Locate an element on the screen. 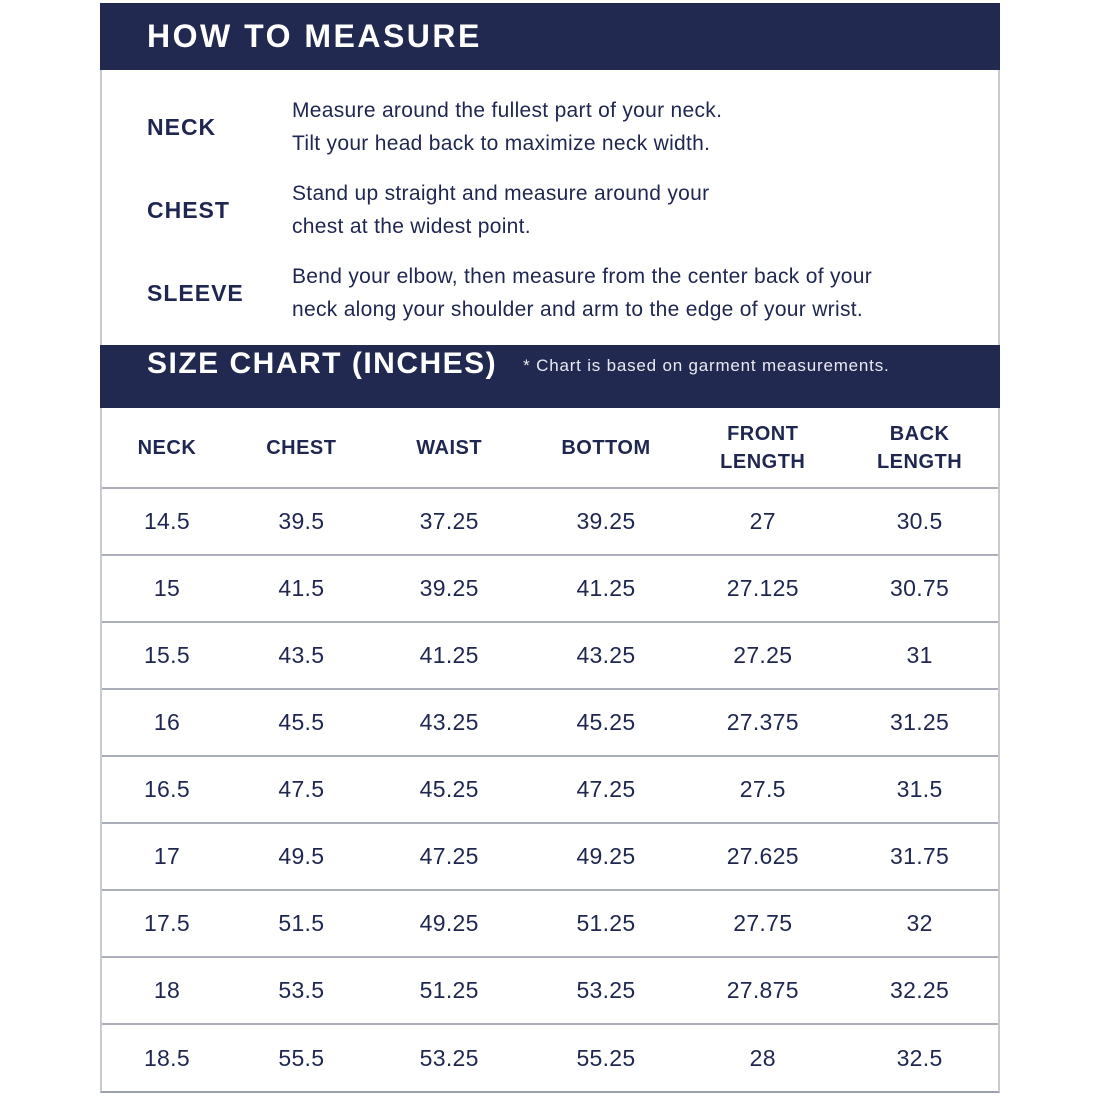 The height and width of the screenshot is (1100, 1100). how-to-measure-title: HOW TO MEASURE is located at coordinates (314, 36).